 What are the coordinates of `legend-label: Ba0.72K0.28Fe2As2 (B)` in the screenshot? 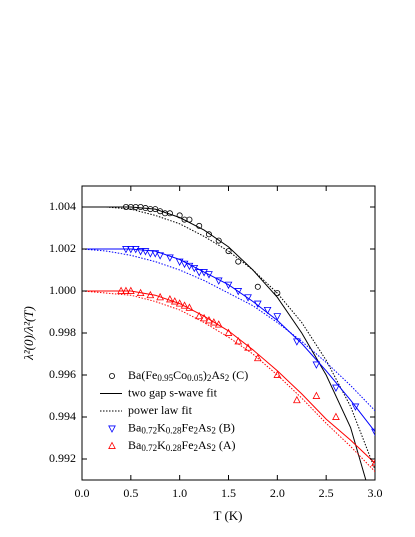 It's located at (181, 427).